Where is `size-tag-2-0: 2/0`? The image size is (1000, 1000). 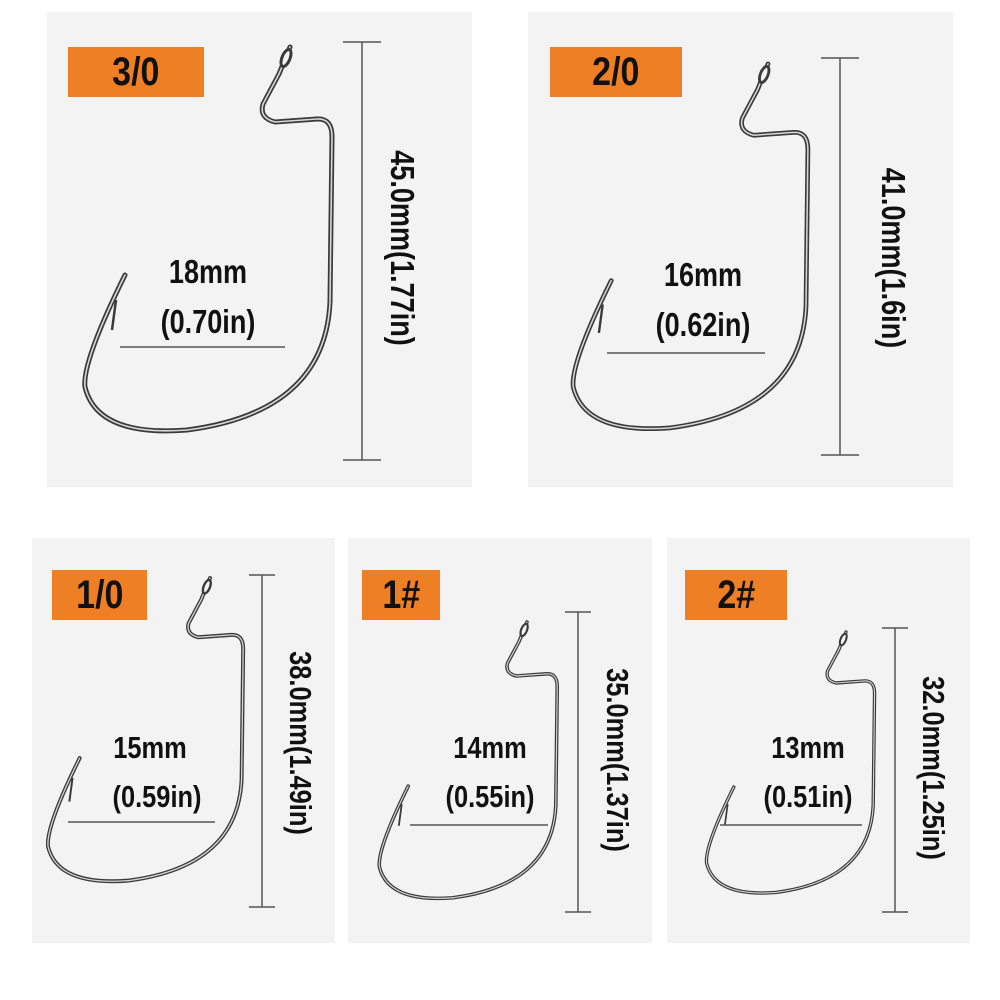
size-tag-2-0: 2/0 is located at coordinates (616, 72).